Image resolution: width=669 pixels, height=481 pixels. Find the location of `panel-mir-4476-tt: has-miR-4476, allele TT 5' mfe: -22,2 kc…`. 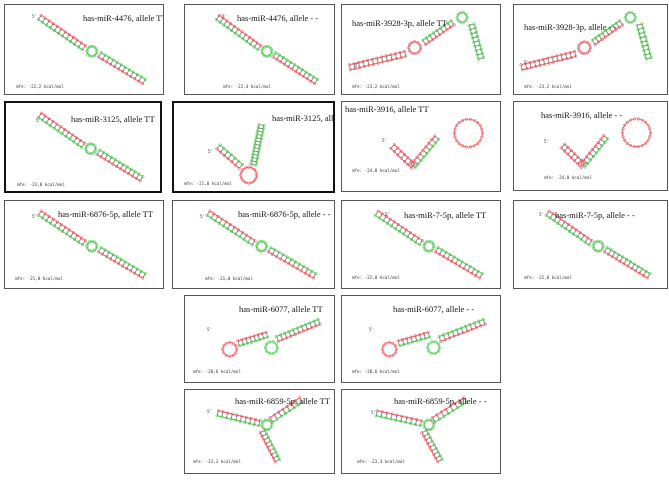

panel-mir-4476-tt: has-miR-4476, allele TT 5' mfe: -22,2 kc… is located at coordinates (84, 49).